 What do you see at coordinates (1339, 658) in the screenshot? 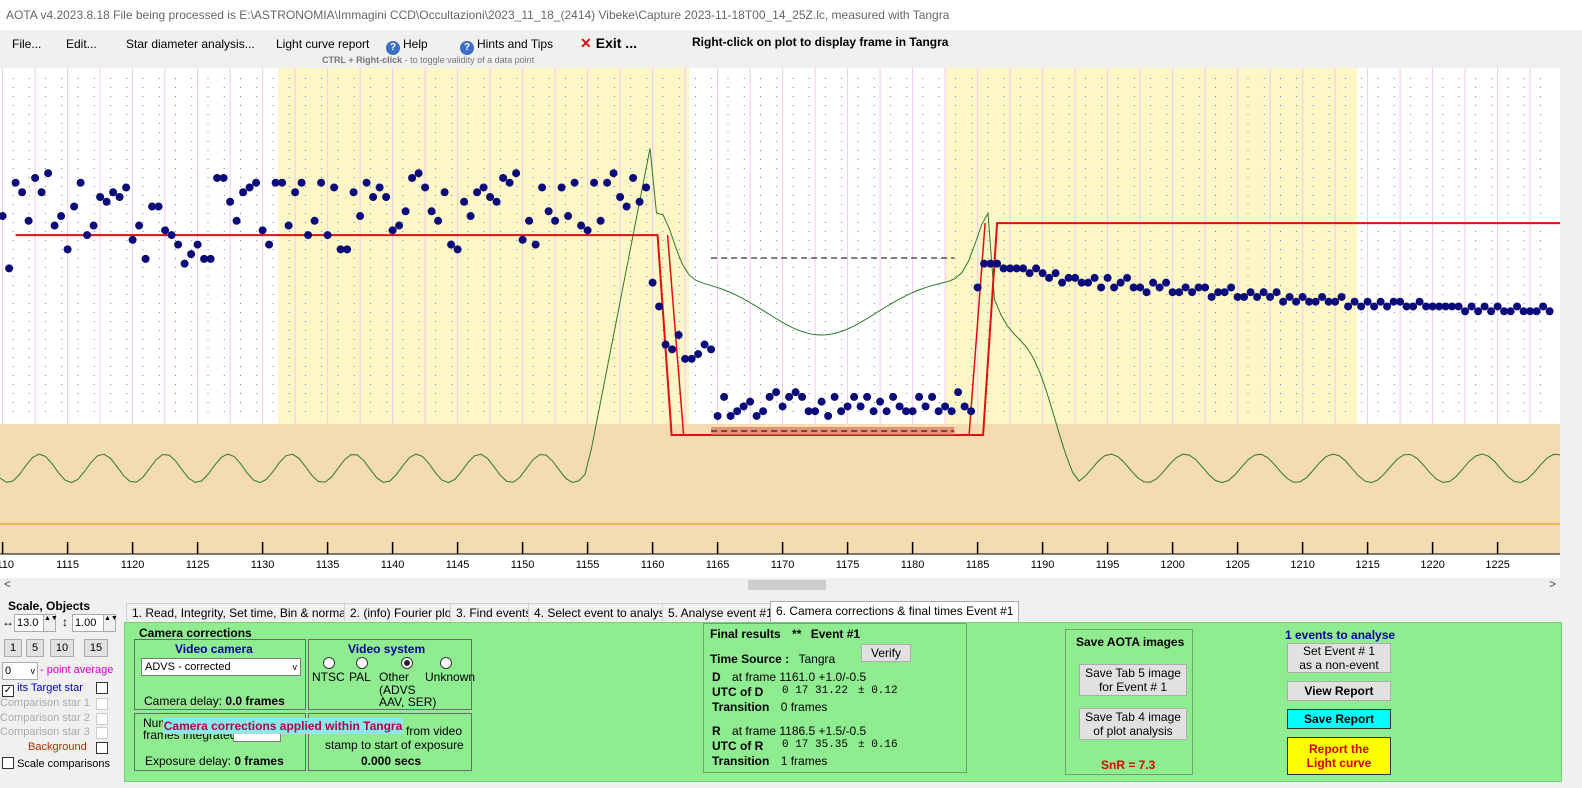
I see `set-non-event-button: Set Event # 1 as a non-event` at bounding box center [1339, 658].